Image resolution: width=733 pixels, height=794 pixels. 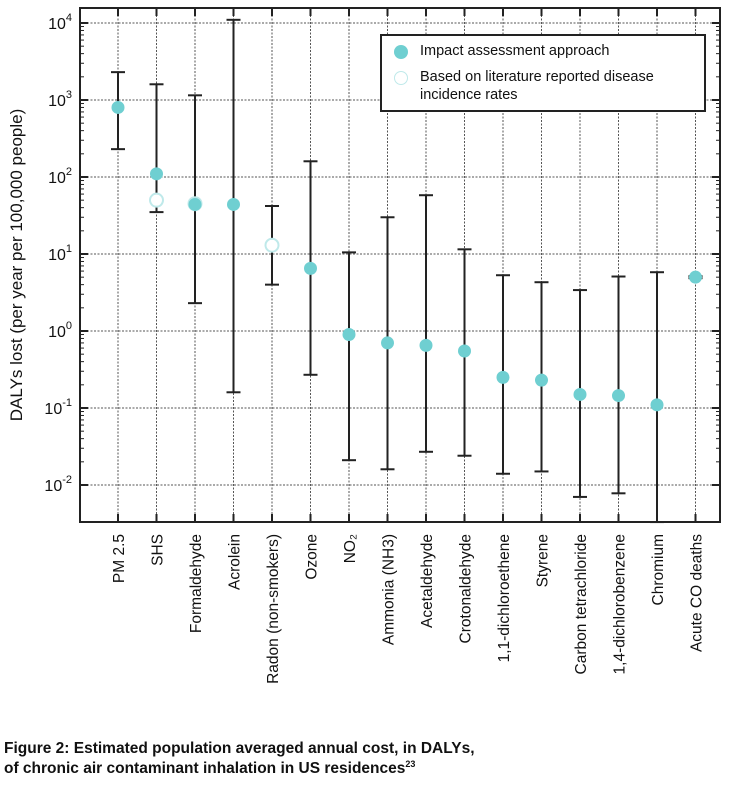 I want to click on x-tick-label: PM 2.5, so click(x=119, y=558).